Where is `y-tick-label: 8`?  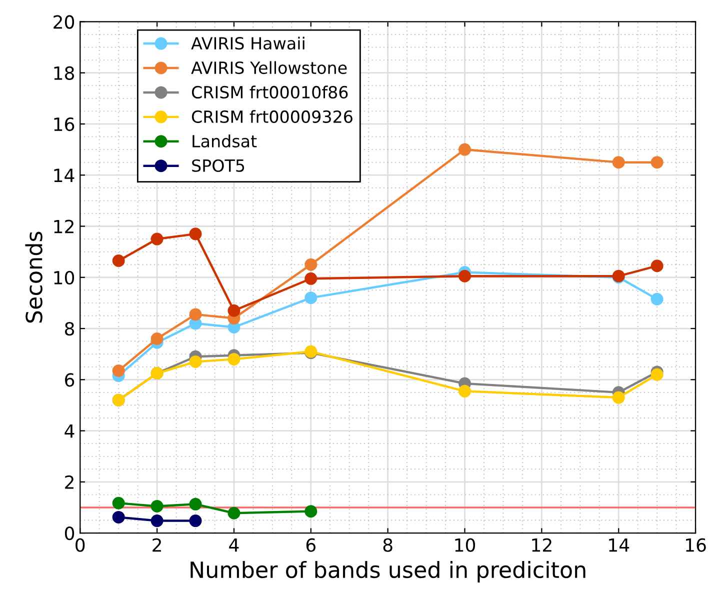 y-tick-label: 8 is located at coordinates (69, 329).